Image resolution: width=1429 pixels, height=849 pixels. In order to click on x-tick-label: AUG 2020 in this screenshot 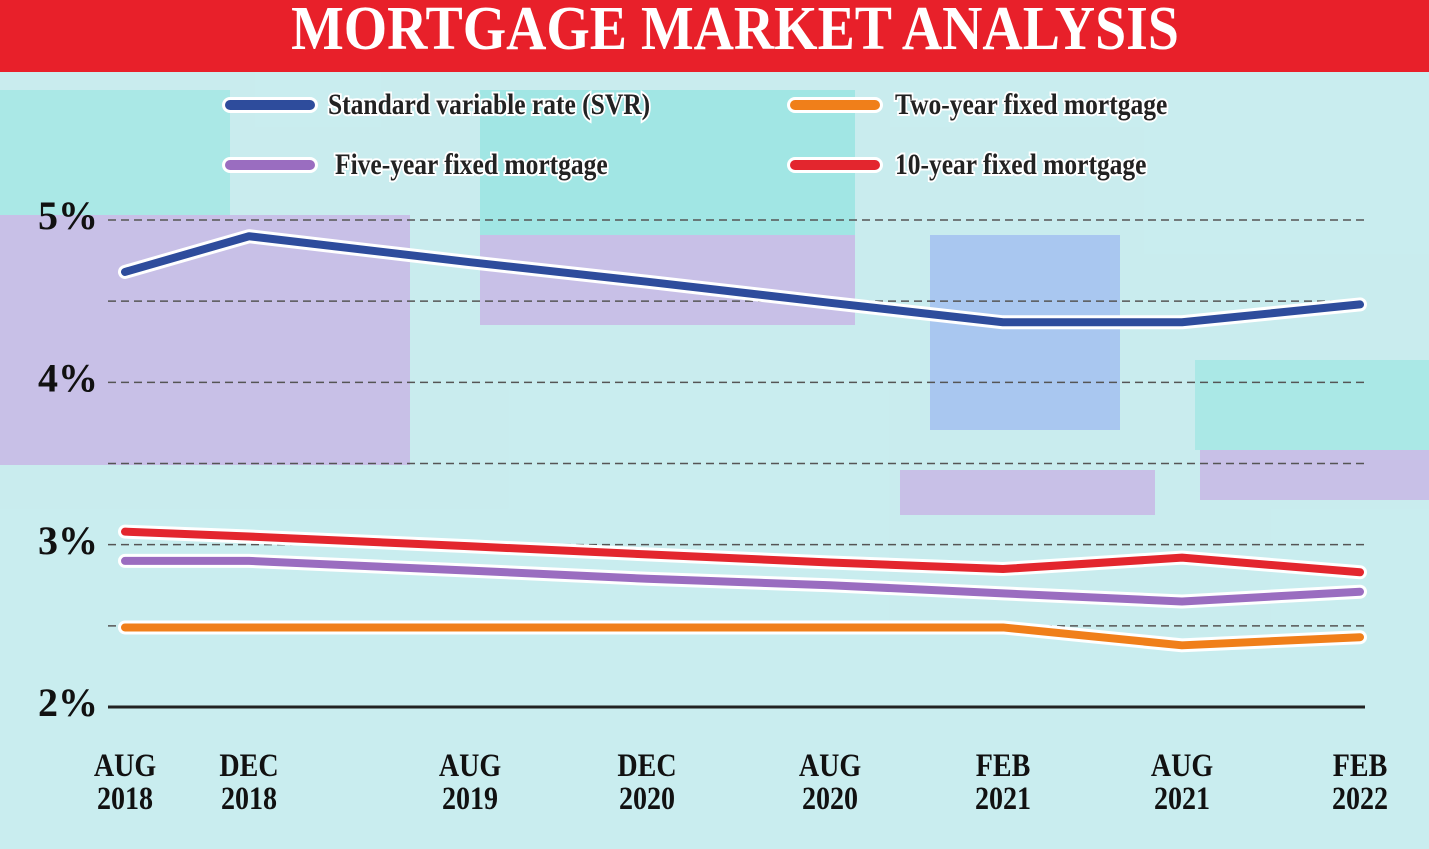, I will do `click(830, 782)`.